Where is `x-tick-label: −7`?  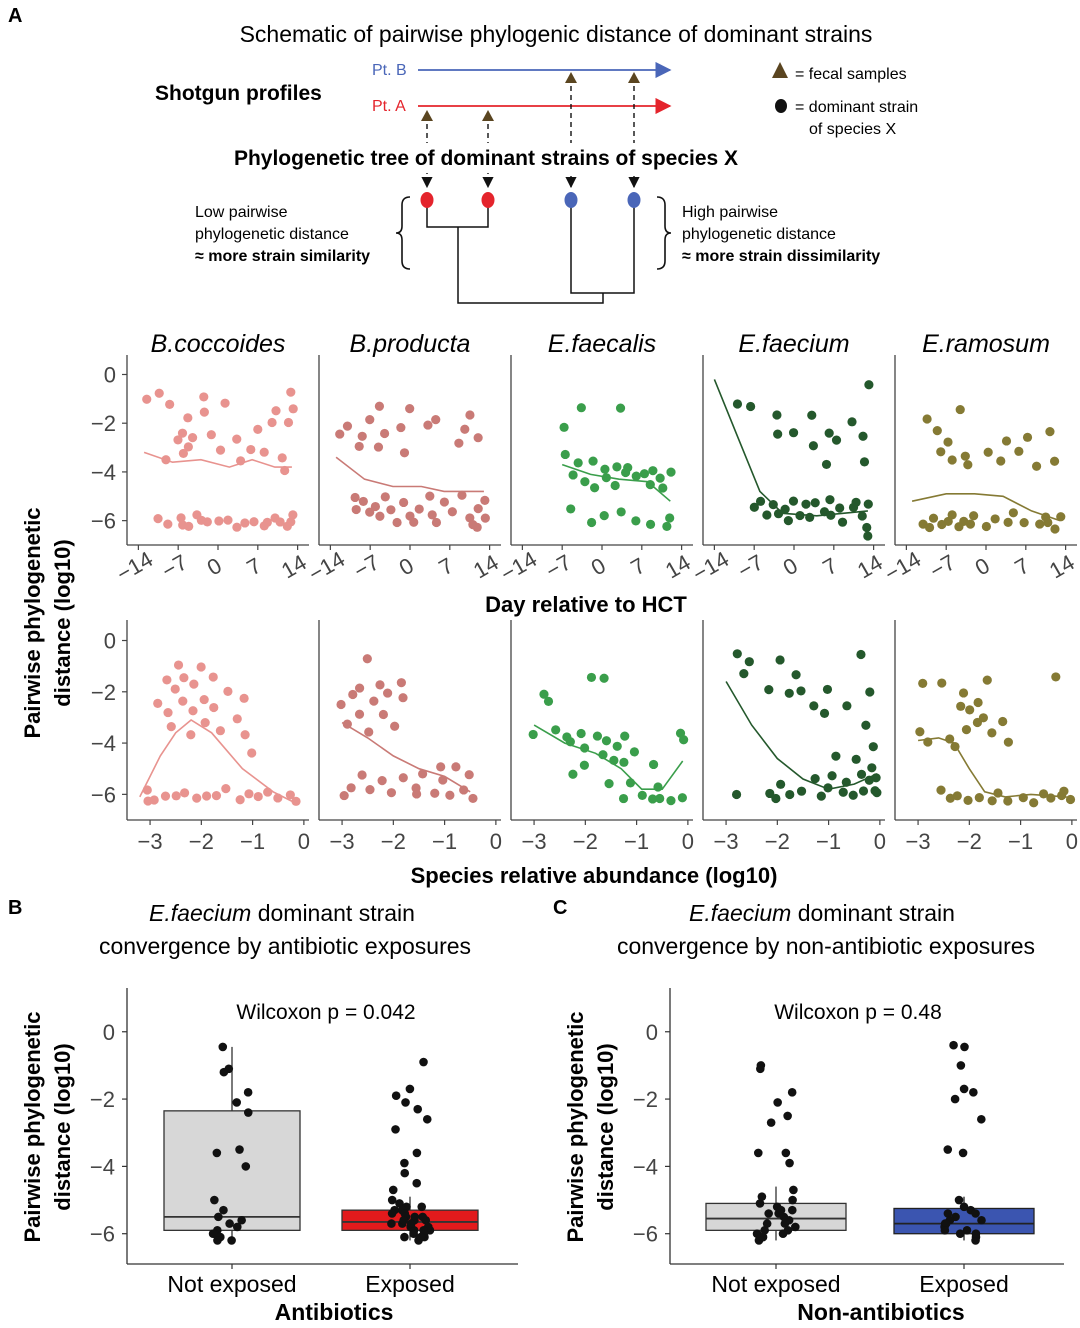
x-tick-label: −7 is located at coordinates (174, 566).